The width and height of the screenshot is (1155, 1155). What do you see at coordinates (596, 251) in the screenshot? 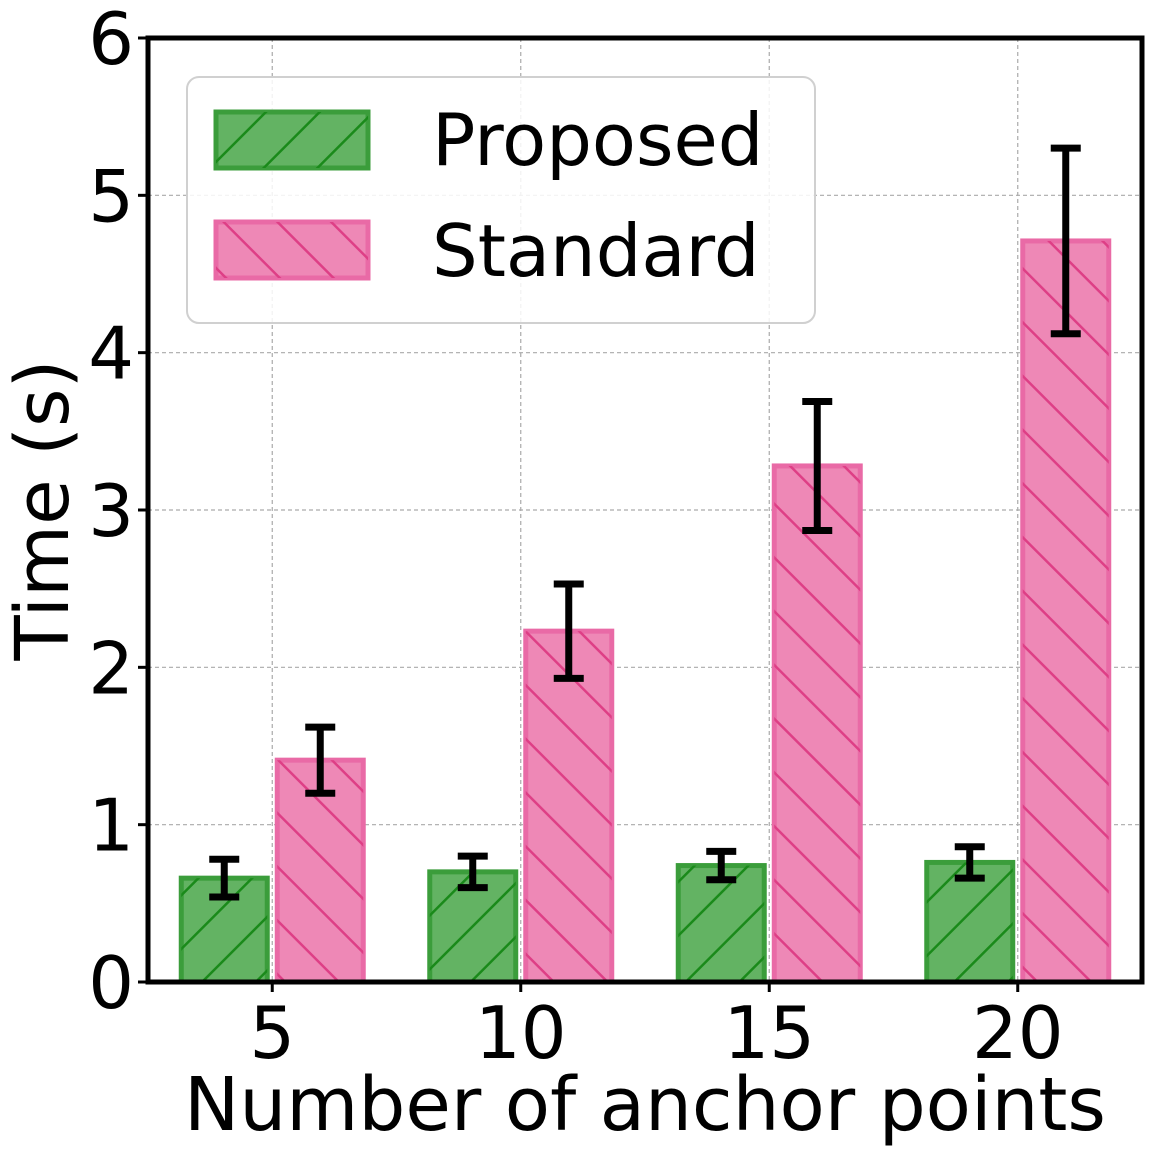
I see `legend-label-standard: Standard` at bounding box center [596, 251].